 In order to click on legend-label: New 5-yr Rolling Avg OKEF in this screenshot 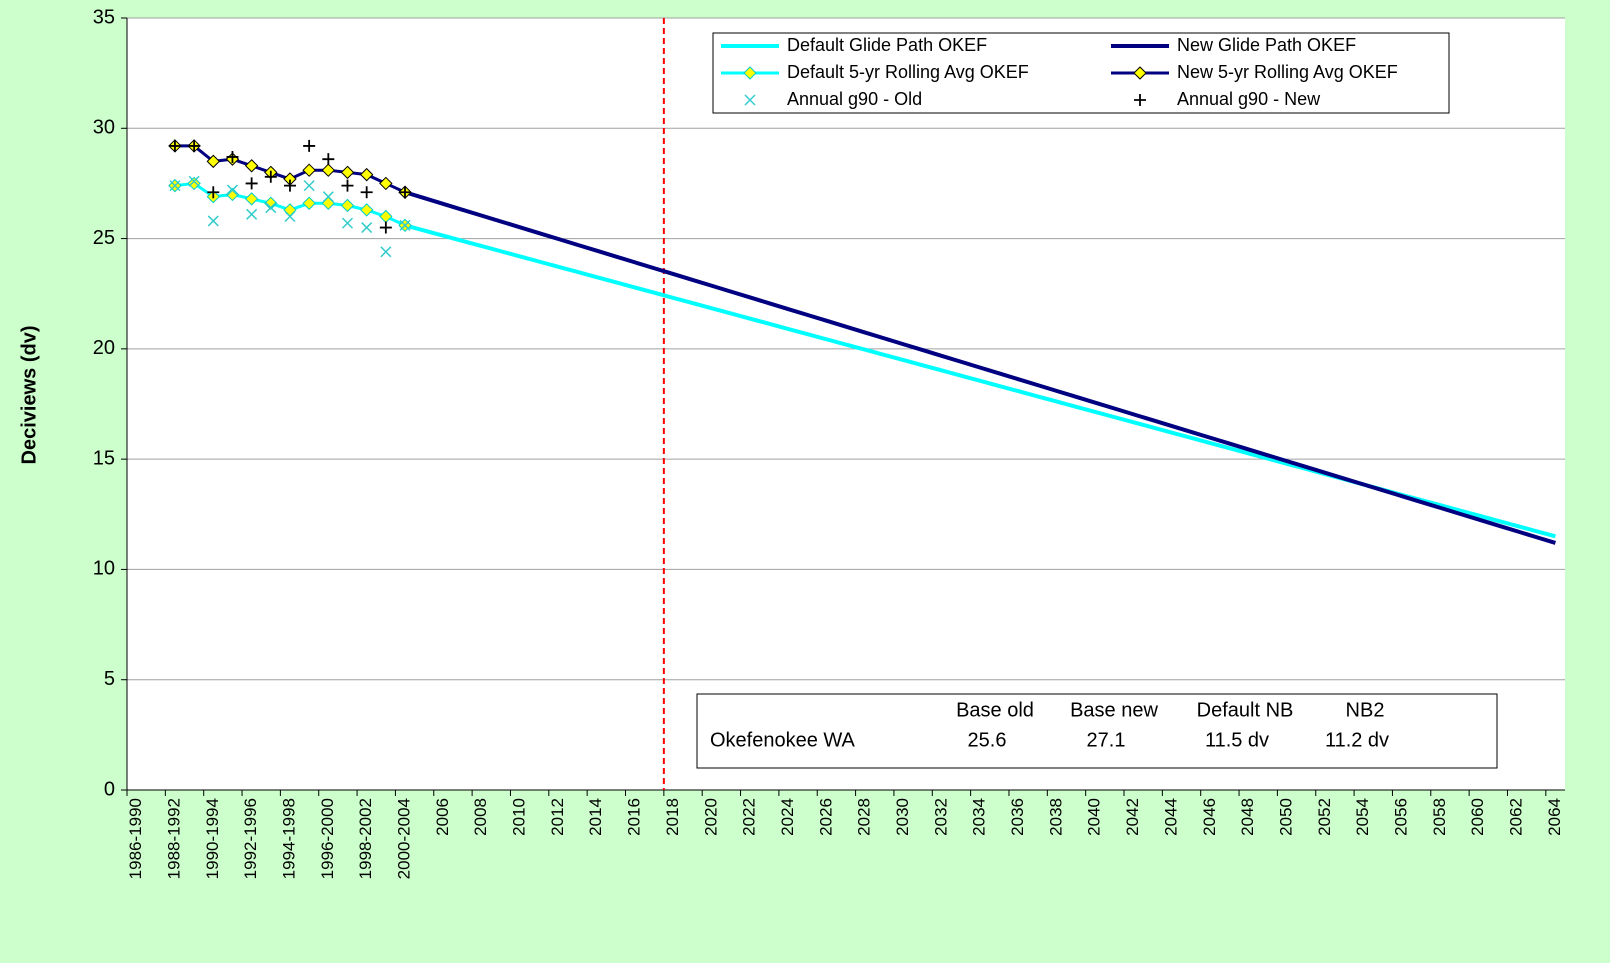, I will do `click(1287, 72)`.